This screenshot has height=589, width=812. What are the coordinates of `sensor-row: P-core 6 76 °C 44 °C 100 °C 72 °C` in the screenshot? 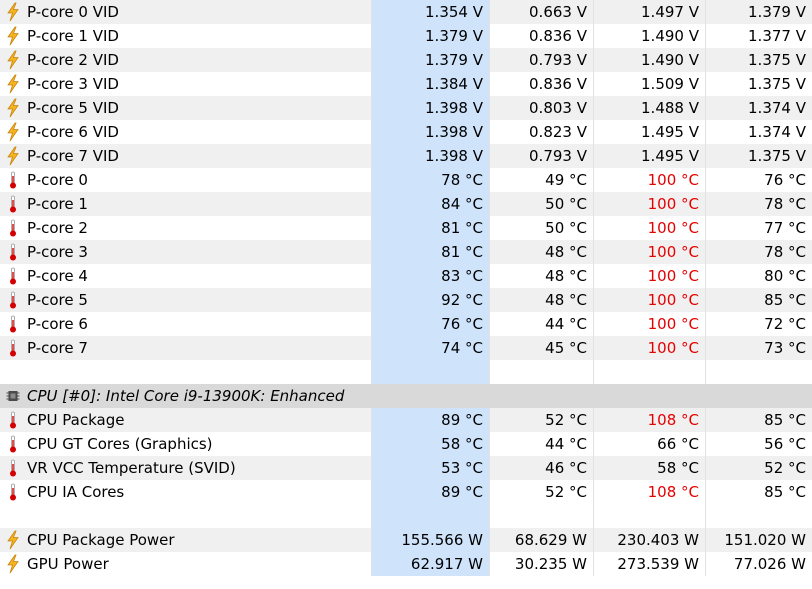 It's located at (406, 324).